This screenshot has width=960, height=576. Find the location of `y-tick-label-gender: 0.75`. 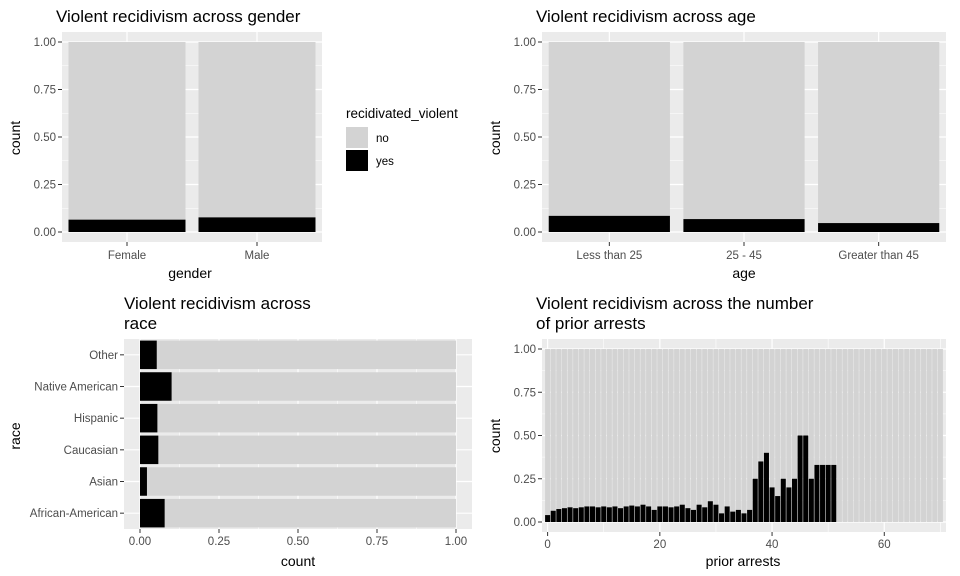

y-tick-label-gender: 0.75 is located at coordinates (45, 91).